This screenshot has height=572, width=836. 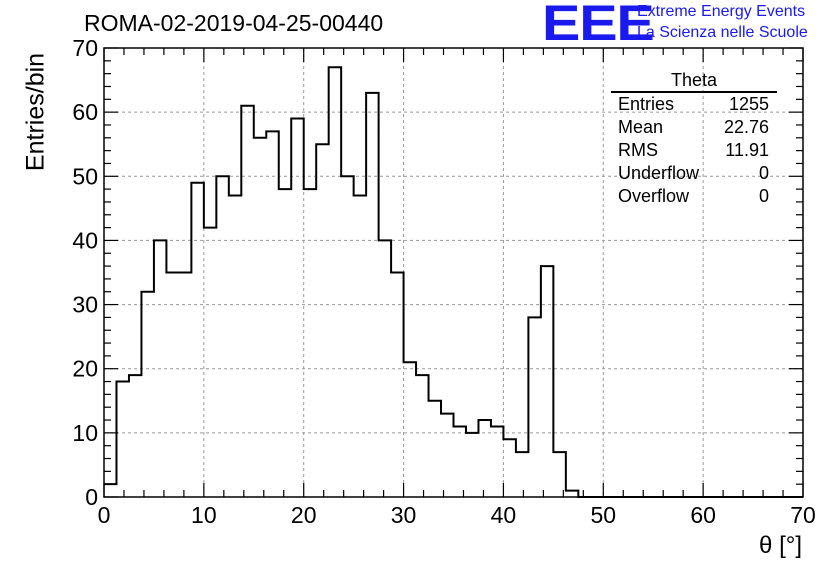 I want to click on x-tick-label: 20, so click(x=304, y=515).